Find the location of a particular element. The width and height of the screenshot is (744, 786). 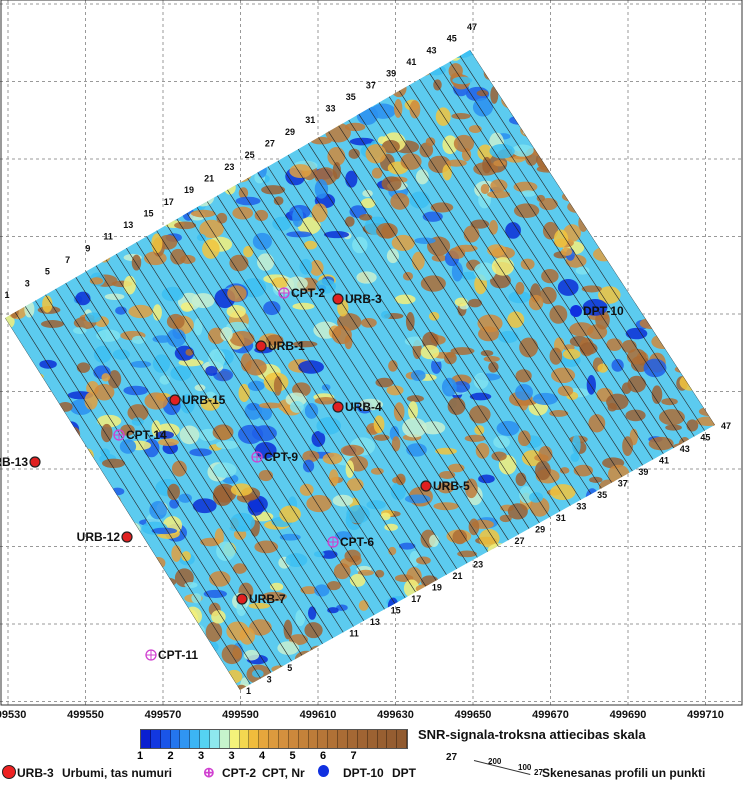

dpt-marker-icon is located at coordinates (323, 771).